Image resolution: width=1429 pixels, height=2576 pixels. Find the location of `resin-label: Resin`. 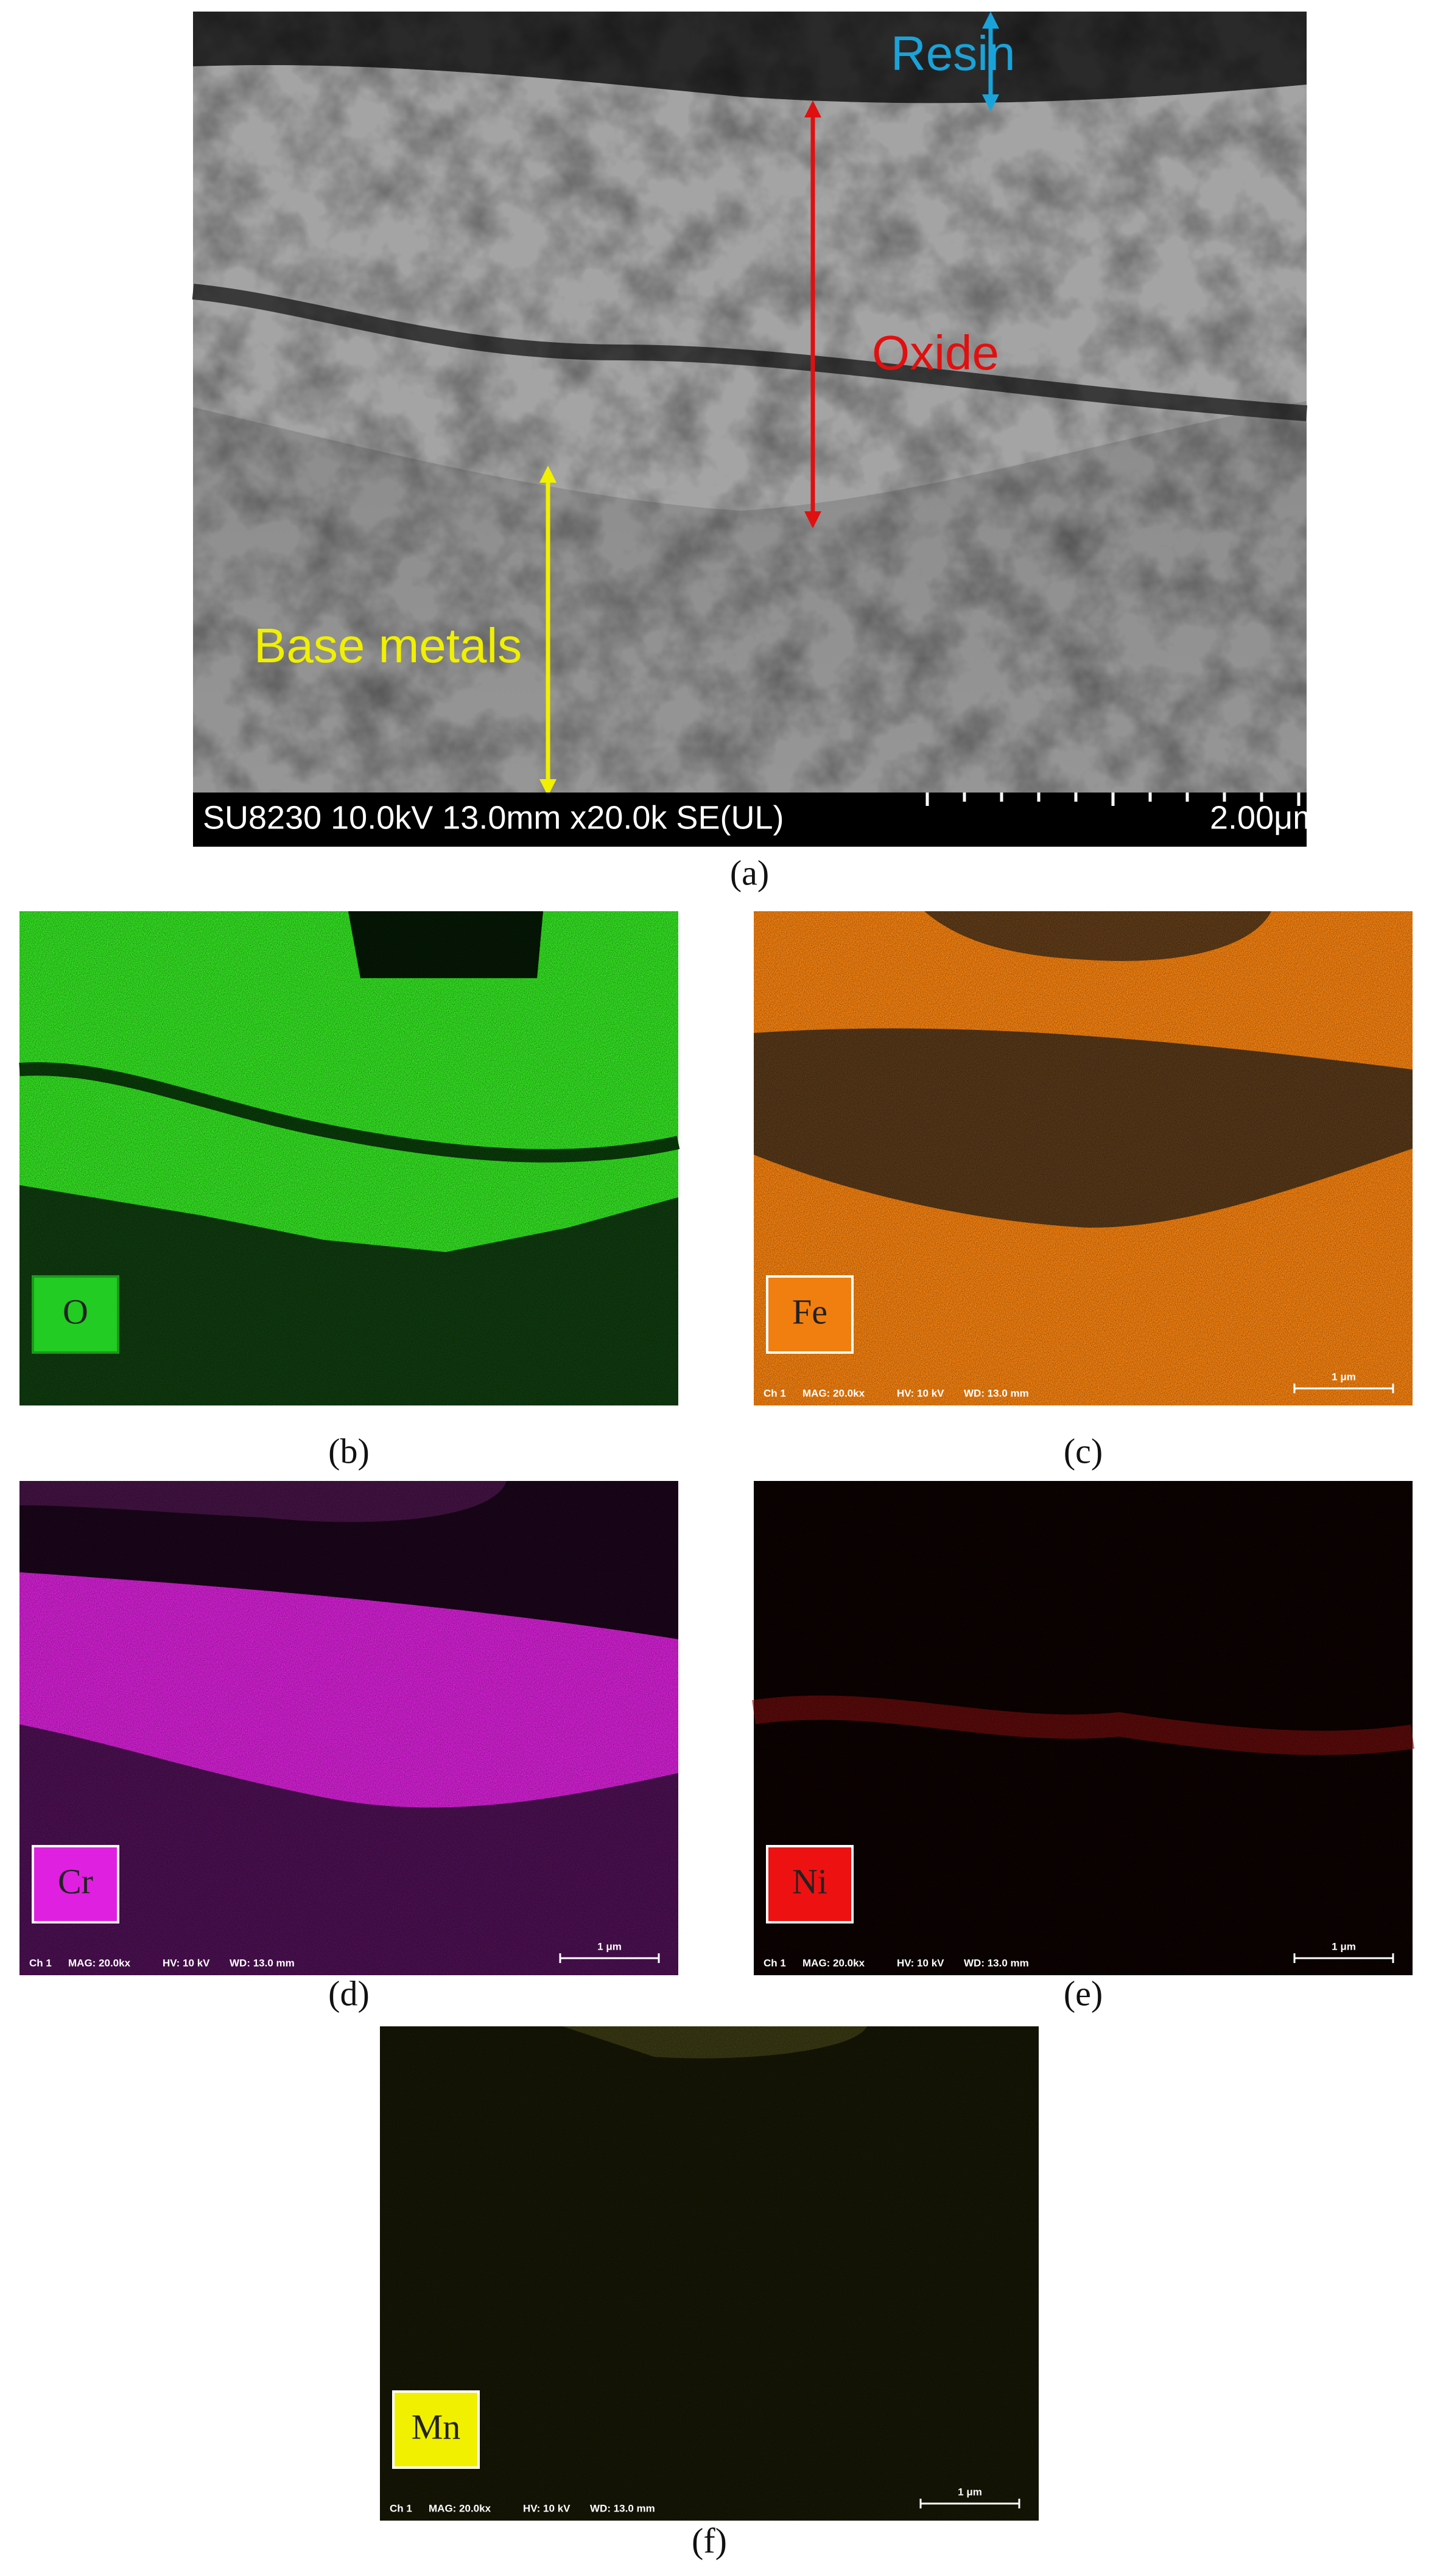

resin-label: Resin is located at coordinates (953, 53).